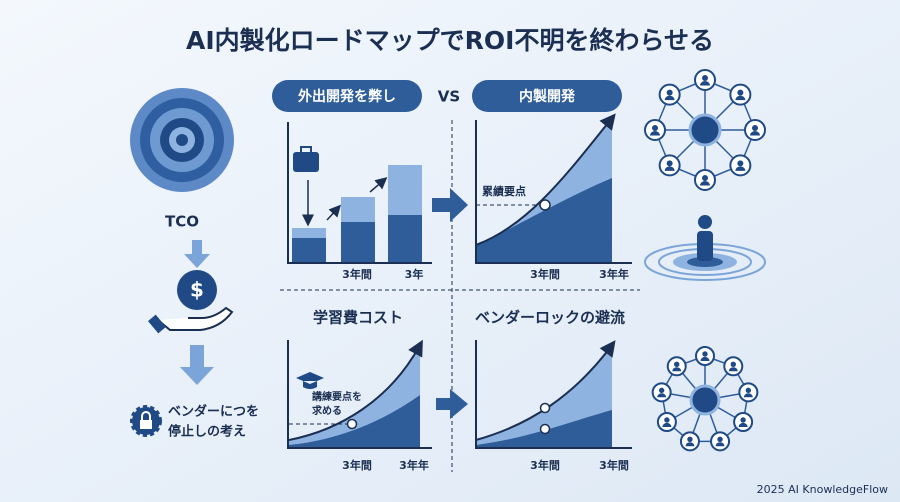 This screenshot has width=900, height=502. Describe the element at coordinates (414, 274) in the screenshot. I see `x-label: 3年` at that location.